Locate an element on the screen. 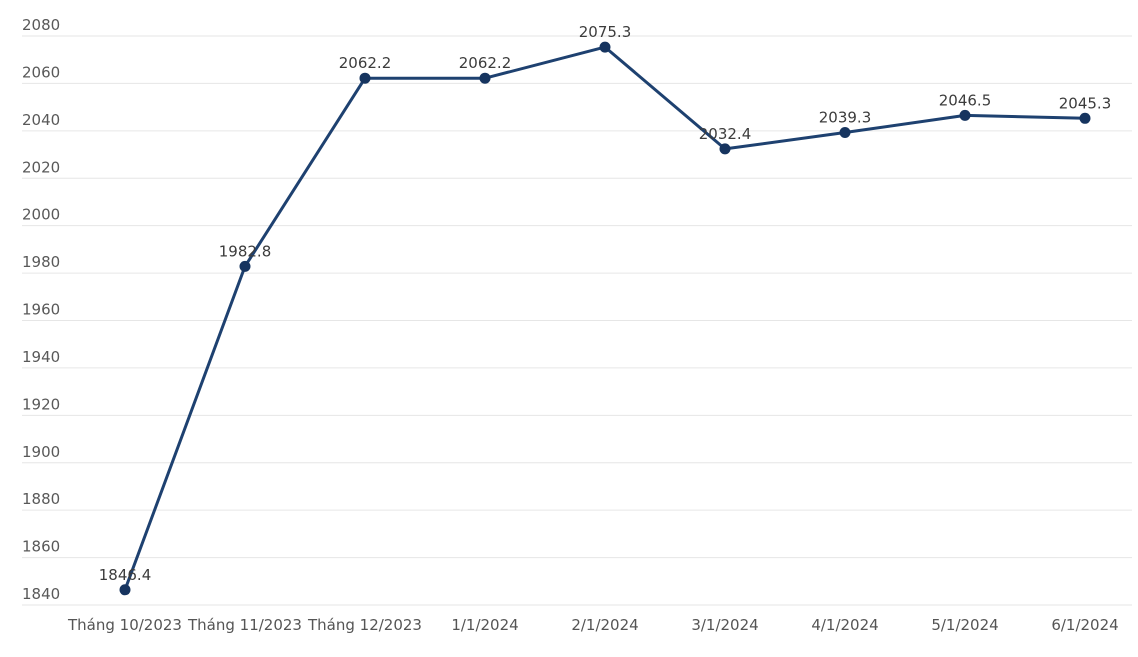  x-axis-label: 4/1/2024 is located at coordinates (844, 625).